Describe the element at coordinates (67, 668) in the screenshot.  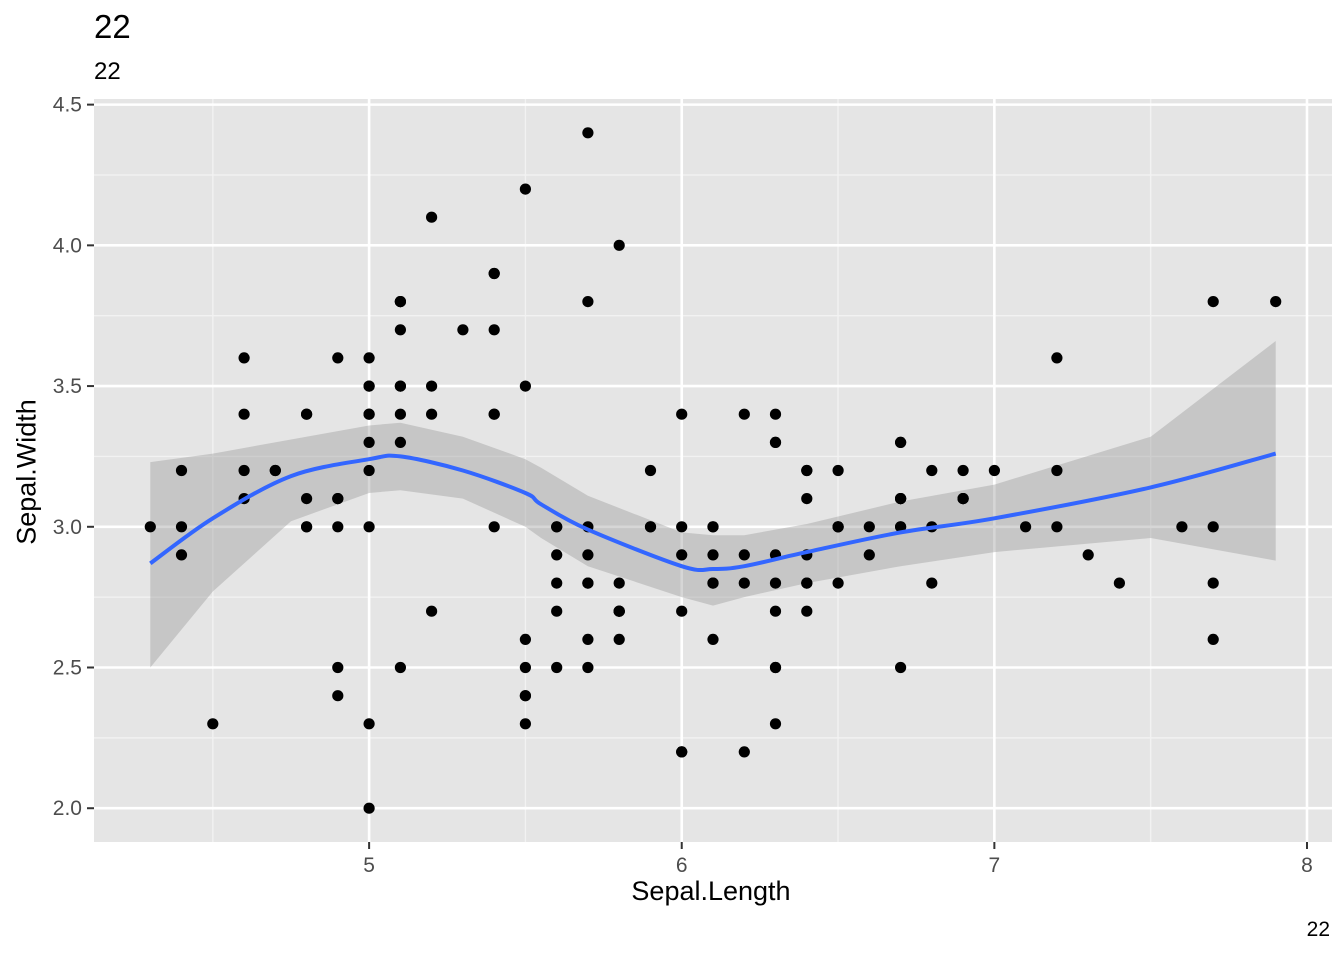
I see `y-tick-label: 2.5` at that location.